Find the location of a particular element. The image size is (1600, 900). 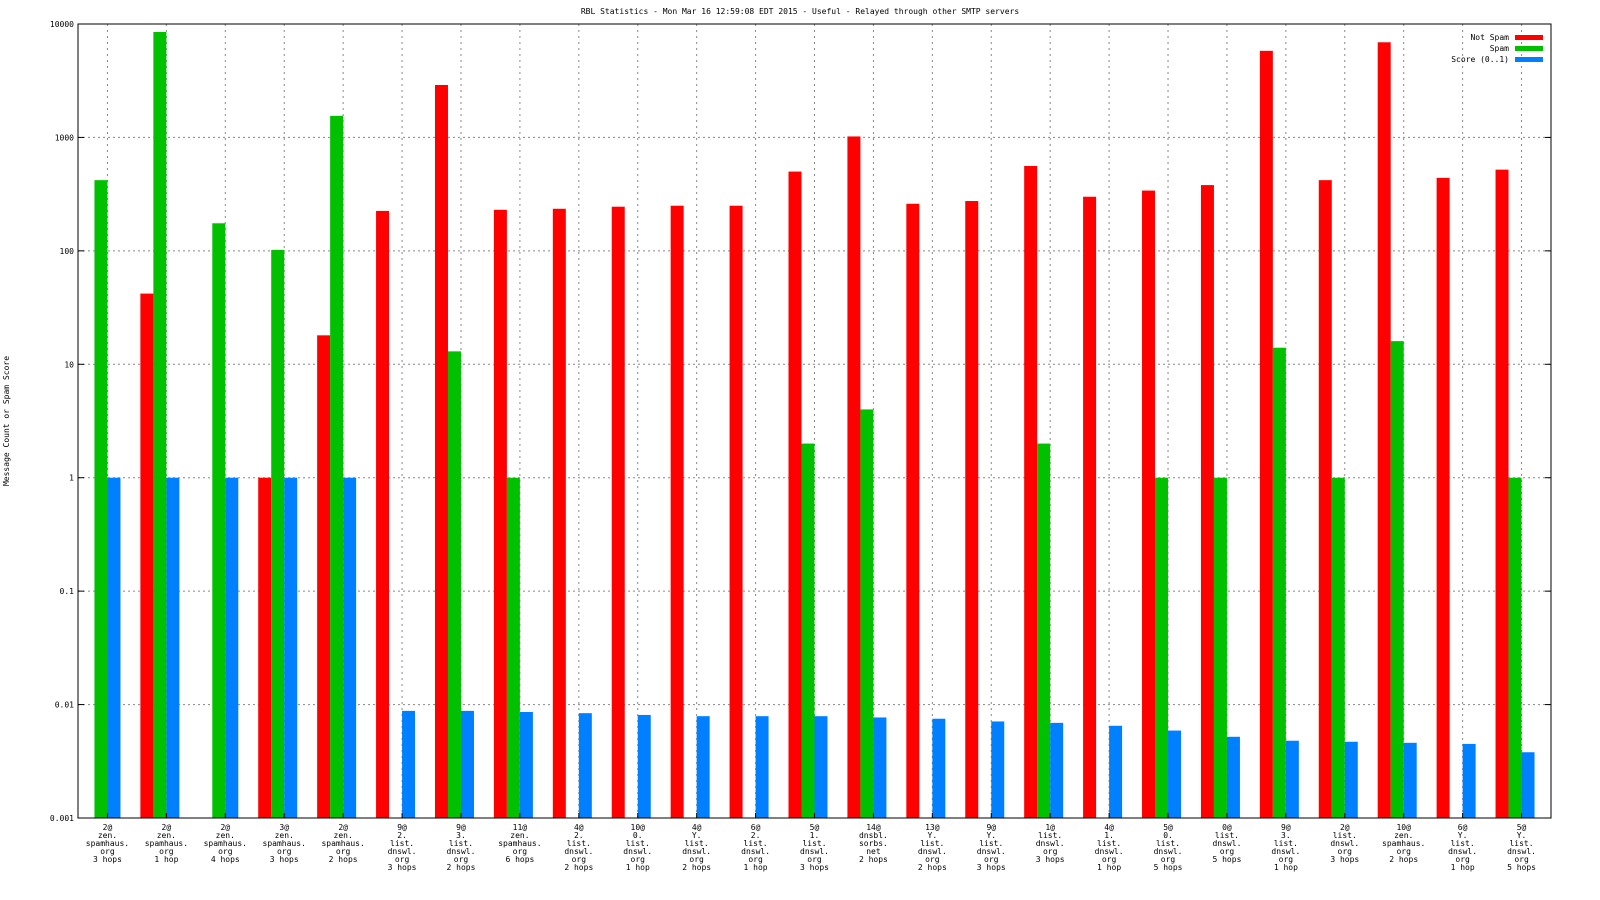

y-tick-label: 0.001 is located at coordinates (62, 818).